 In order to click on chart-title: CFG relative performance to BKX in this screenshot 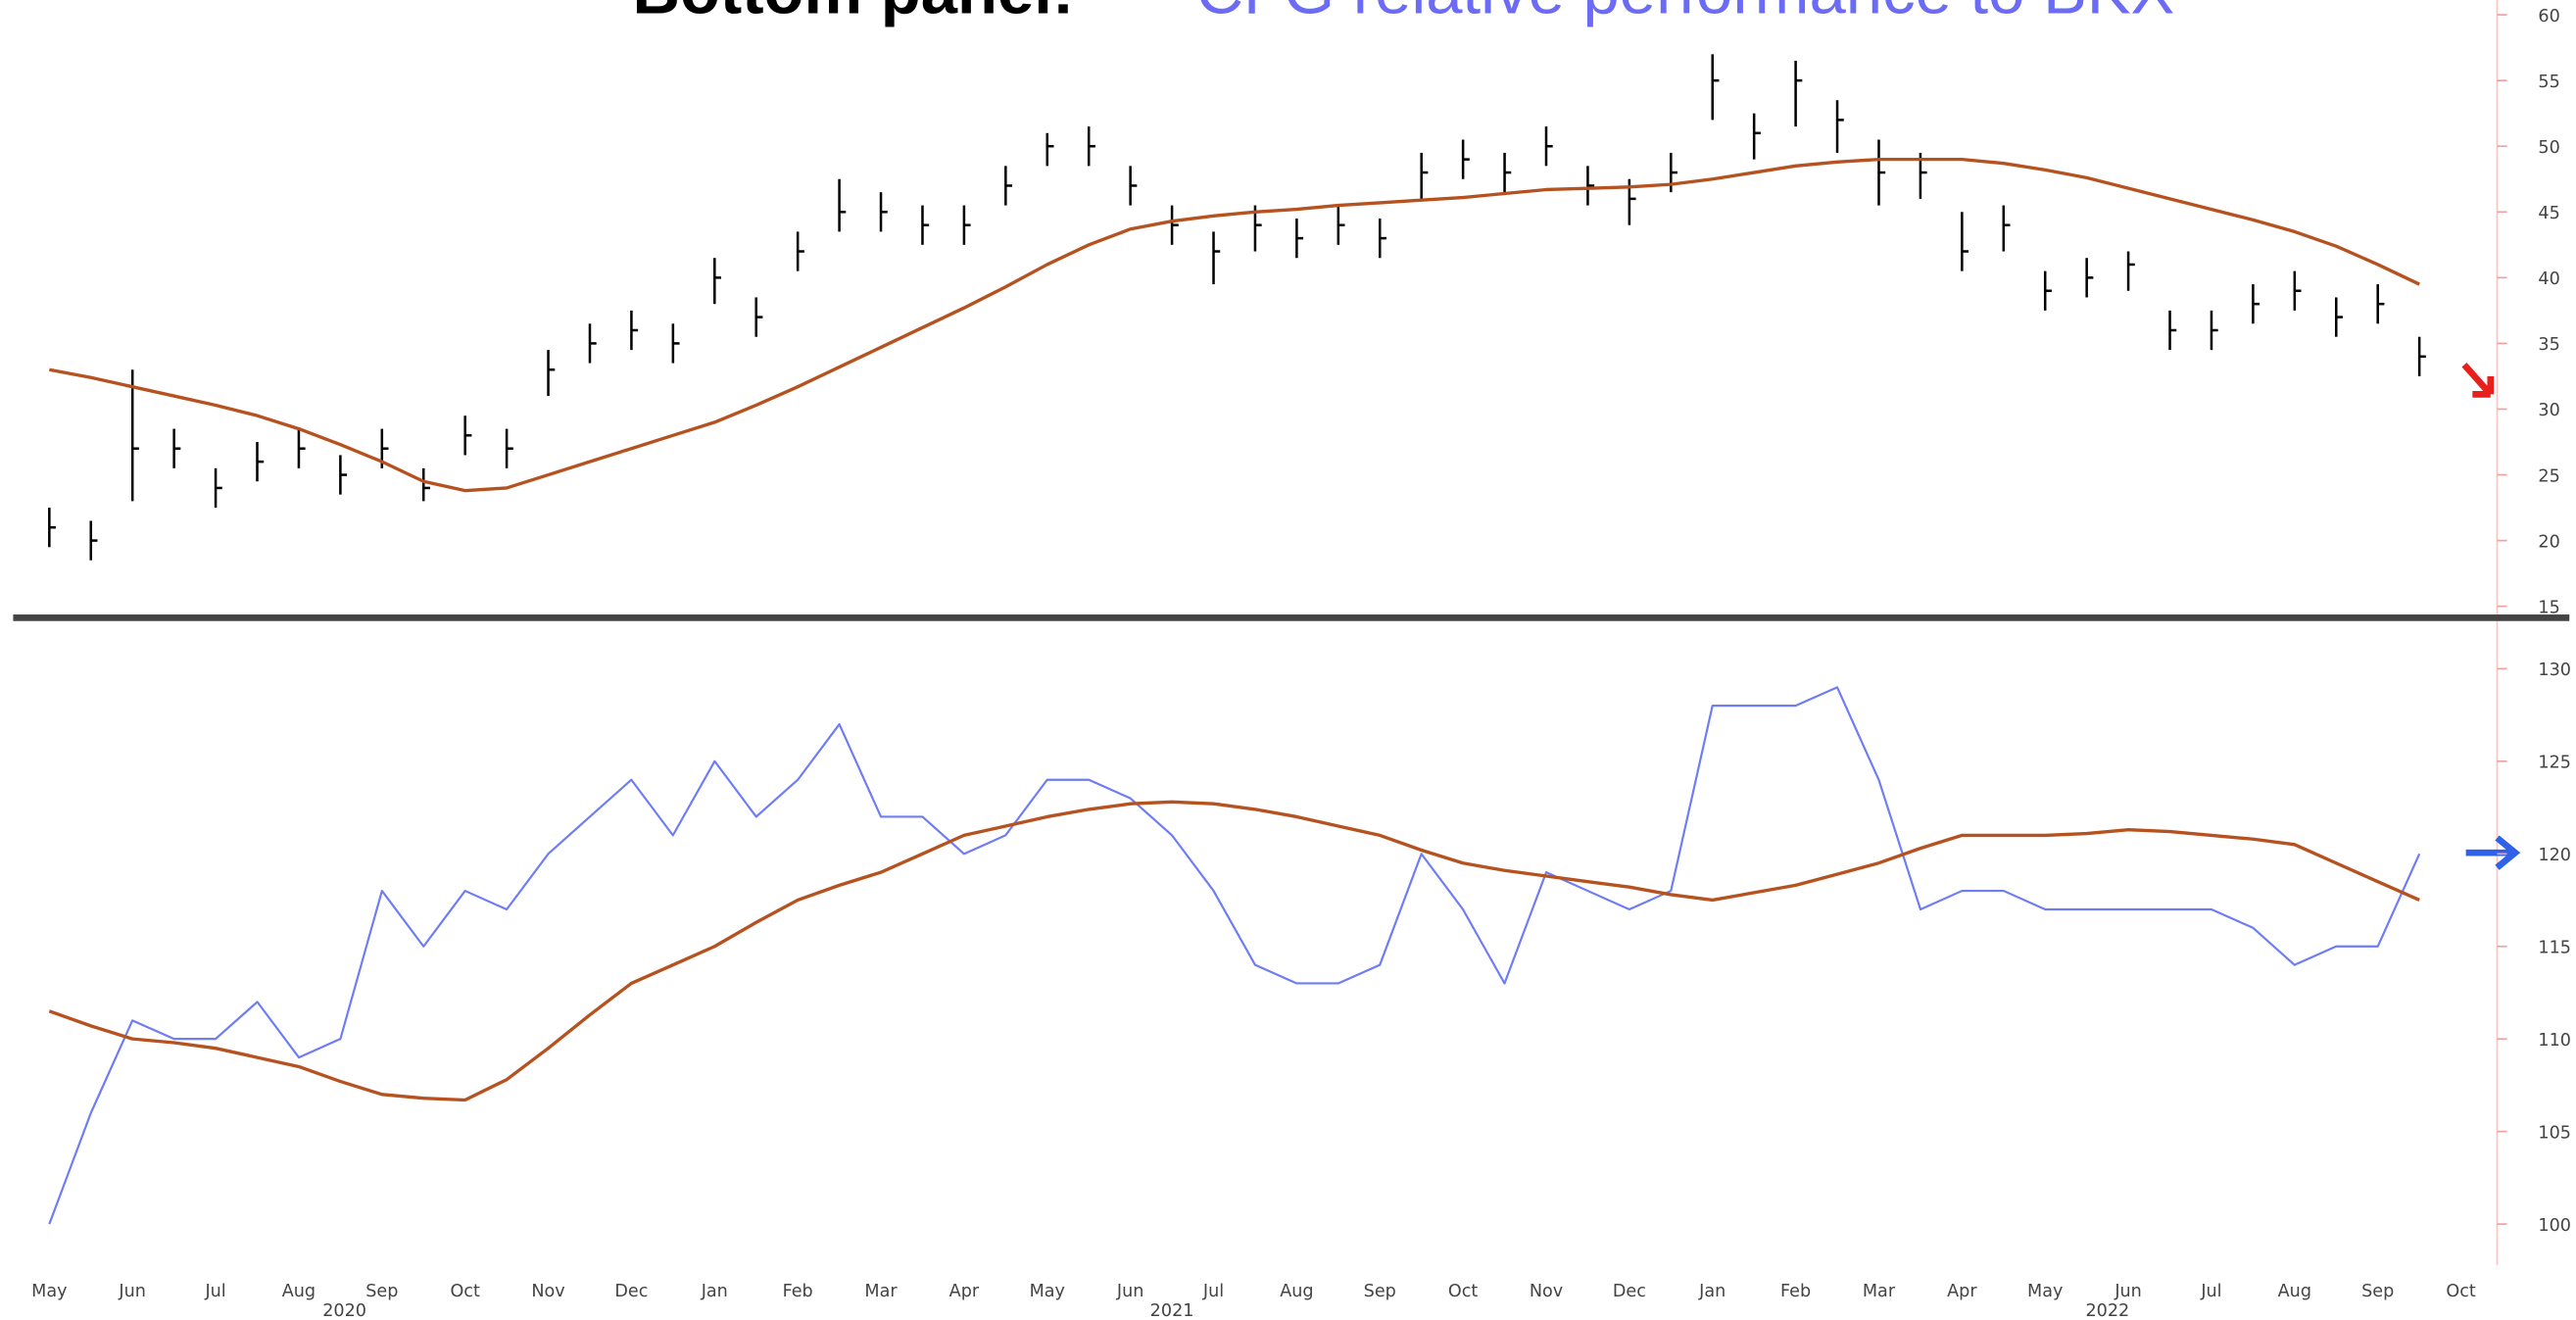, I will do `click(1685, 14)`.